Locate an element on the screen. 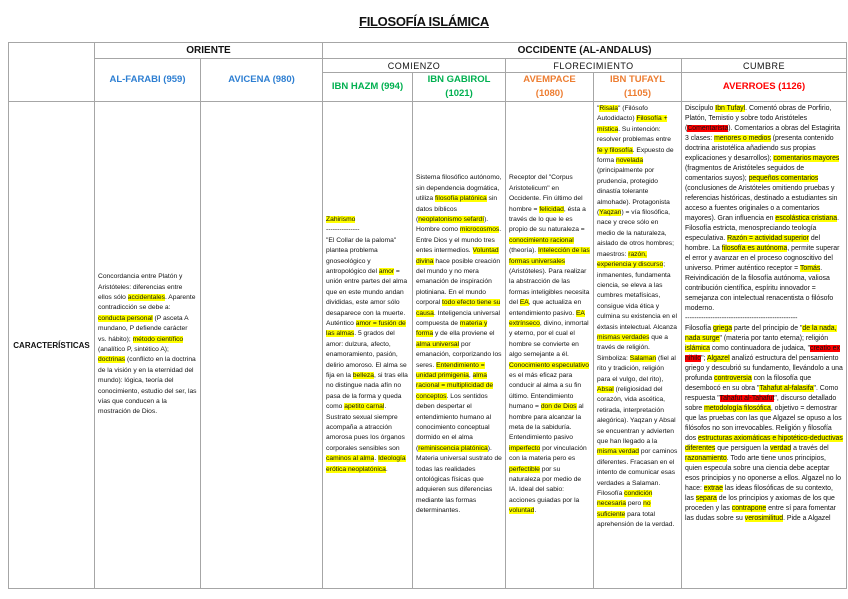 This screenshot has height=599, width=848. text-segment: . Pide a Algazel is located at coordinates (807, 518).